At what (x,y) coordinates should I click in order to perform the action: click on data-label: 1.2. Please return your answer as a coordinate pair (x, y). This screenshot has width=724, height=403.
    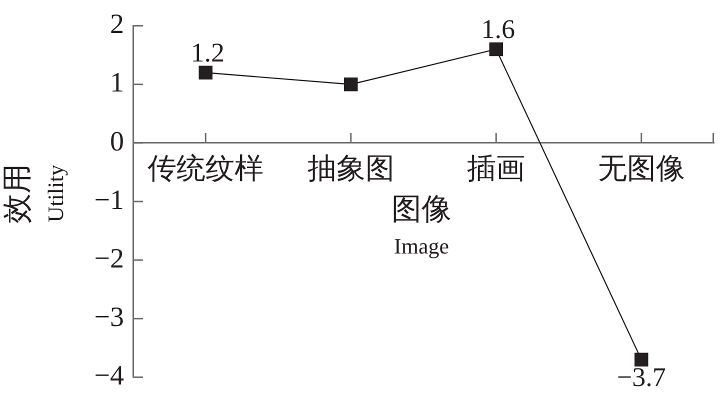
    Looking at the image, I should click on (207, 53).